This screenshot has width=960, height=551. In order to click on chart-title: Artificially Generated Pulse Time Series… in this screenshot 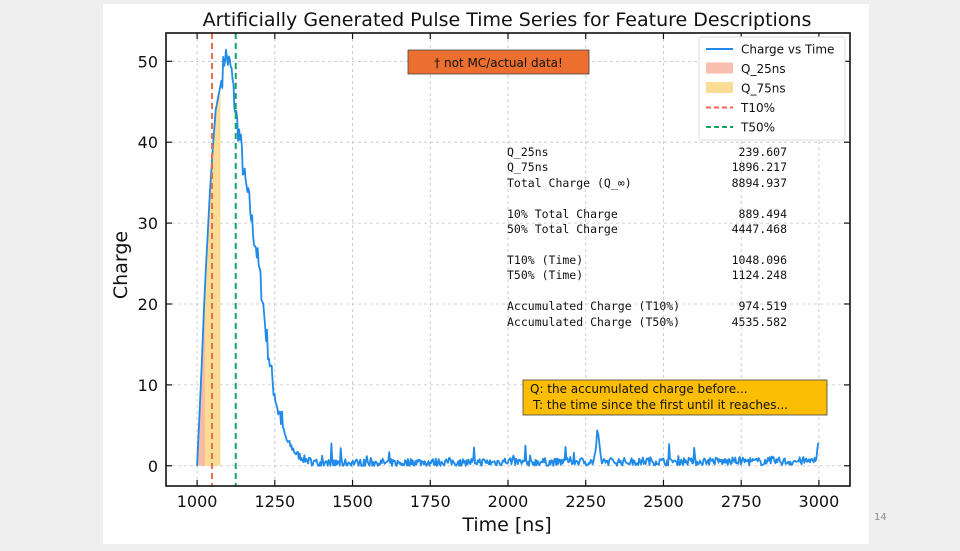, I will do `click(507, 20)`.